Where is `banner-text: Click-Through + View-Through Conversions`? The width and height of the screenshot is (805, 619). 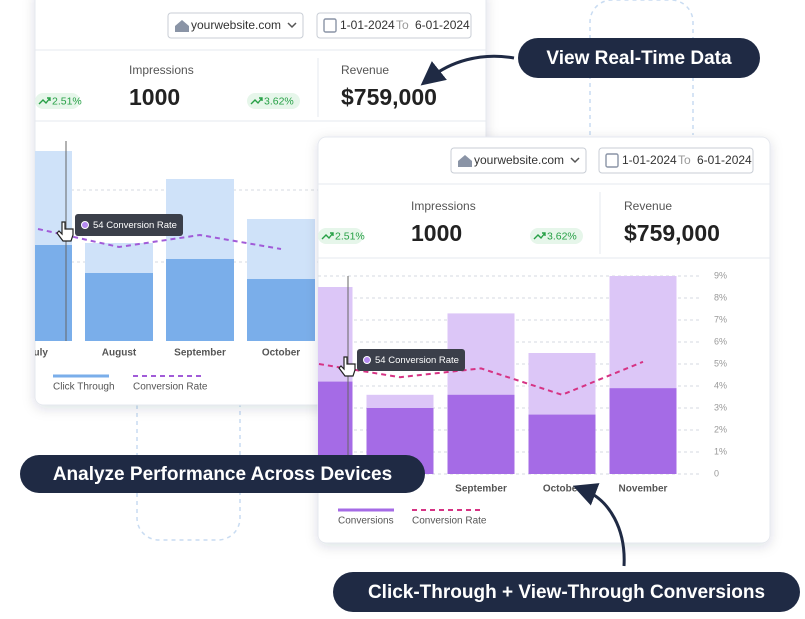
banner-text: Click-Through + View-Through Conversions is located at coordinates (566, 592).